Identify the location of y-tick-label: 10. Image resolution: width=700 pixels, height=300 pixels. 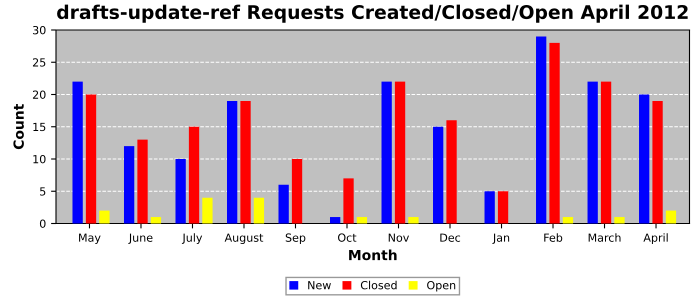
(39, 159).